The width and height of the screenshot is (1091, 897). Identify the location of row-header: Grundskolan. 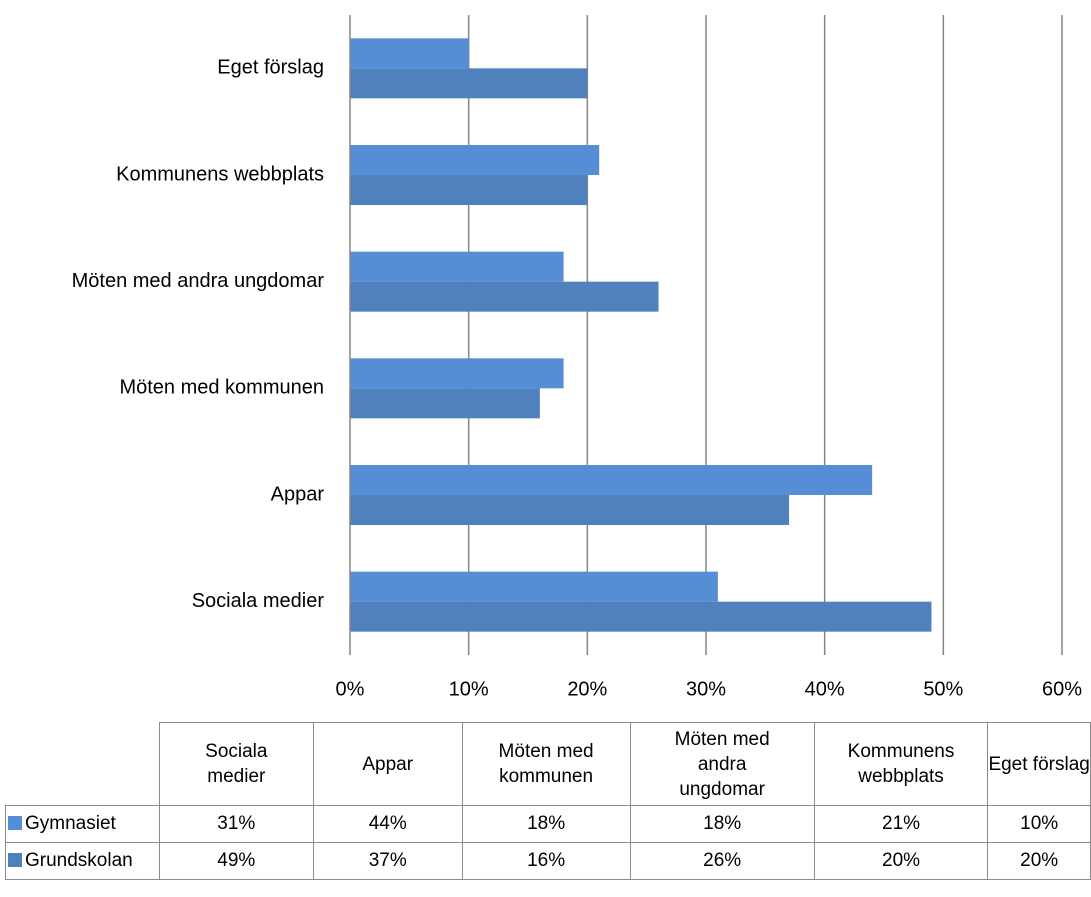
(82, 861).